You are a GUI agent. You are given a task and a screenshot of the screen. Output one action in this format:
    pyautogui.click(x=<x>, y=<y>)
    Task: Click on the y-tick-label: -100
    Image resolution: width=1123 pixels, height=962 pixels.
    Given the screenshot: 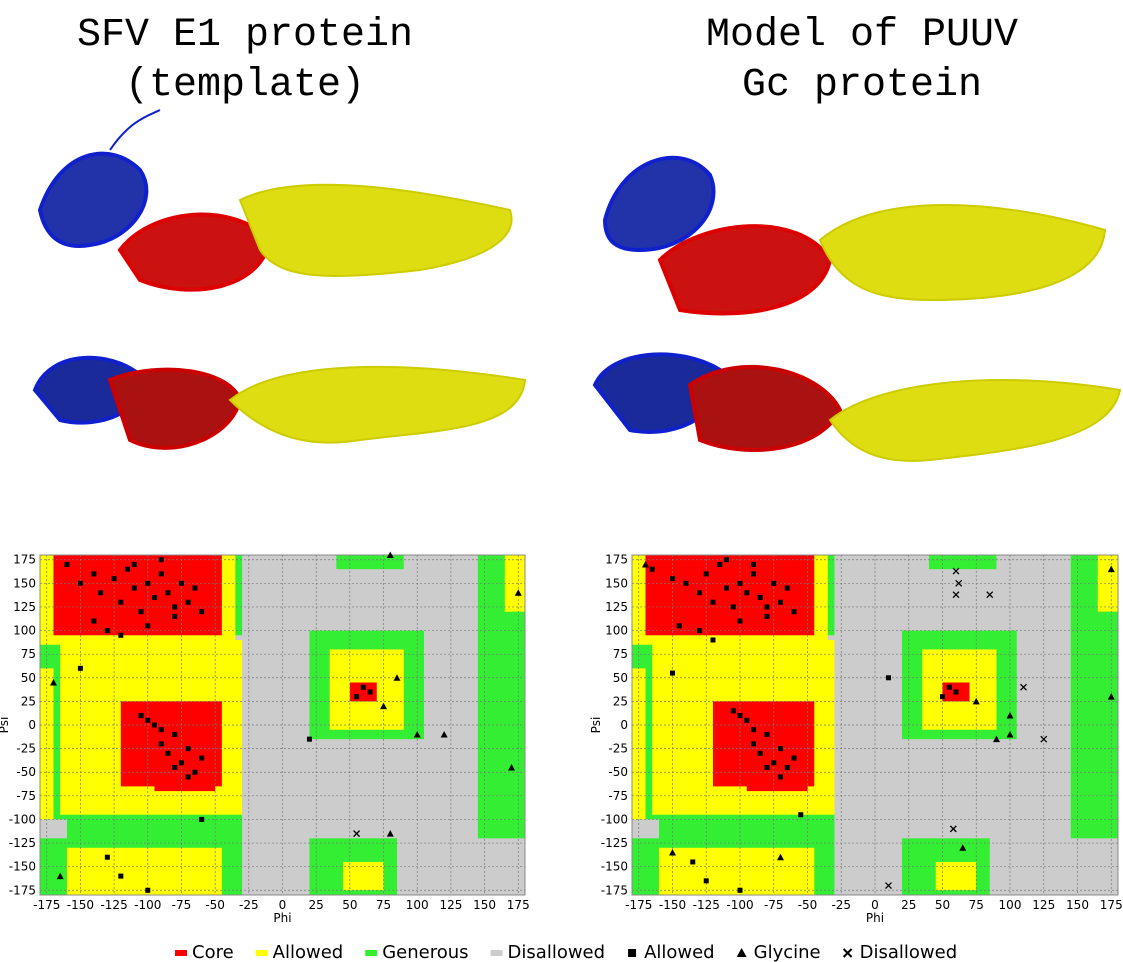 What is the action you would take?
    pyautogui.click(x=614, y=819)
    